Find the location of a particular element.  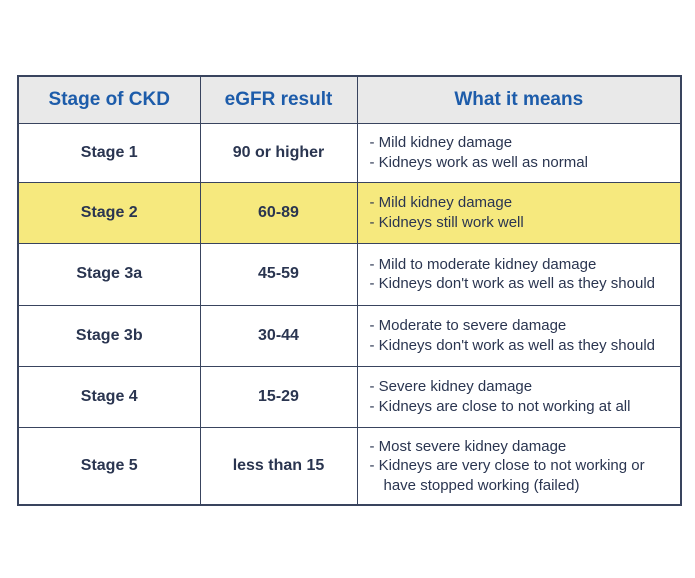

table-header: Stage of CKD eGFR result What it means is located at coordinates (349, 99).